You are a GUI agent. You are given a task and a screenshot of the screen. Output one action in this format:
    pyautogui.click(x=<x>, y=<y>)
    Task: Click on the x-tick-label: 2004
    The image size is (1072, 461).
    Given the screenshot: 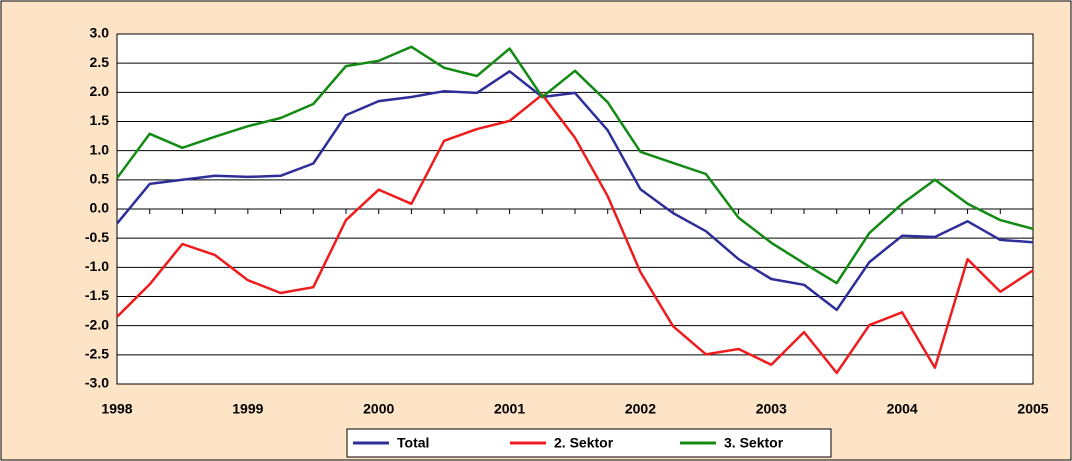 What is the action you would take?
    pyautogui.click(x=902, y=409)
    